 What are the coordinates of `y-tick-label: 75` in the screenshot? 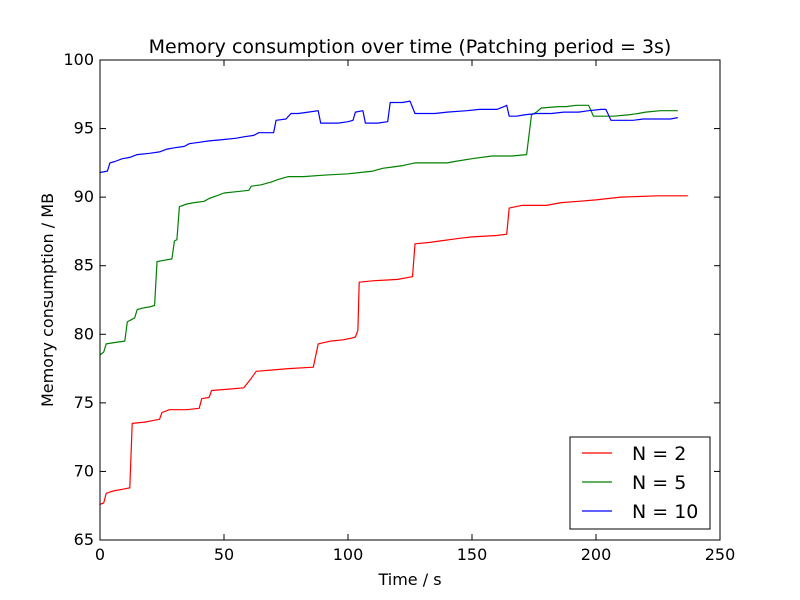 It's located at (84, 402).